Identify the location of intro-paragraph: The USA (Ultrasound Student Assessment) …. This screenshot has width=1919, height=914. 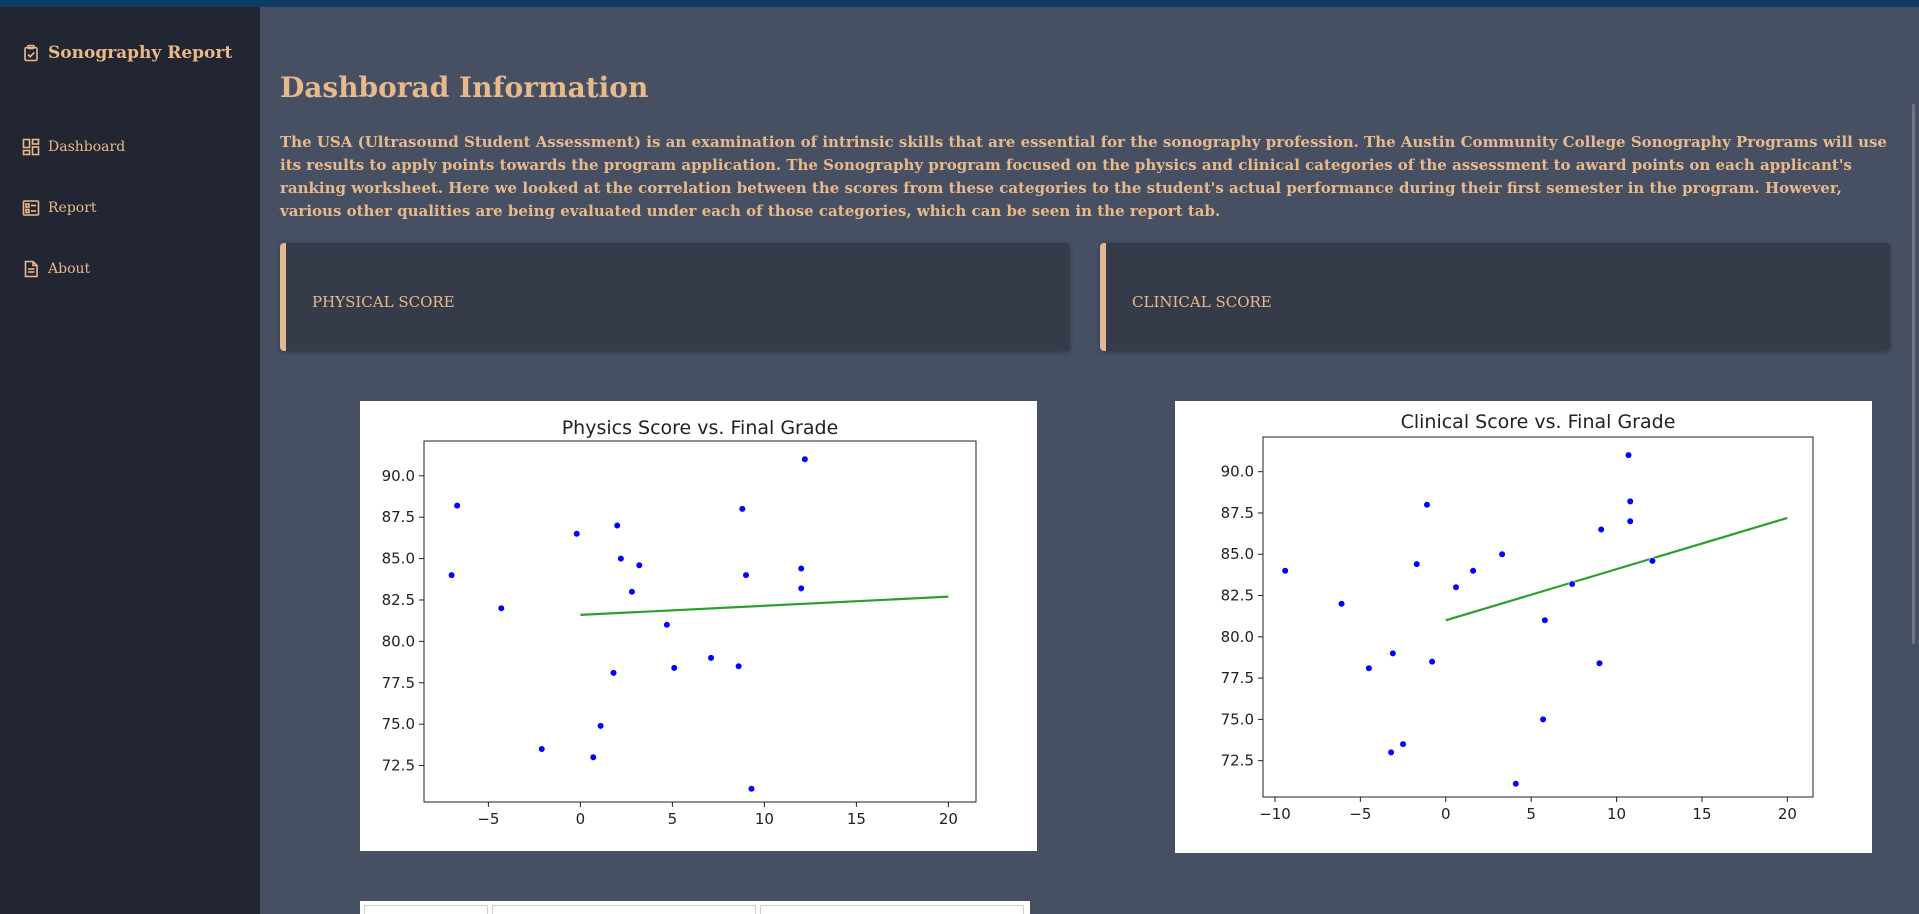
(1083, 176).